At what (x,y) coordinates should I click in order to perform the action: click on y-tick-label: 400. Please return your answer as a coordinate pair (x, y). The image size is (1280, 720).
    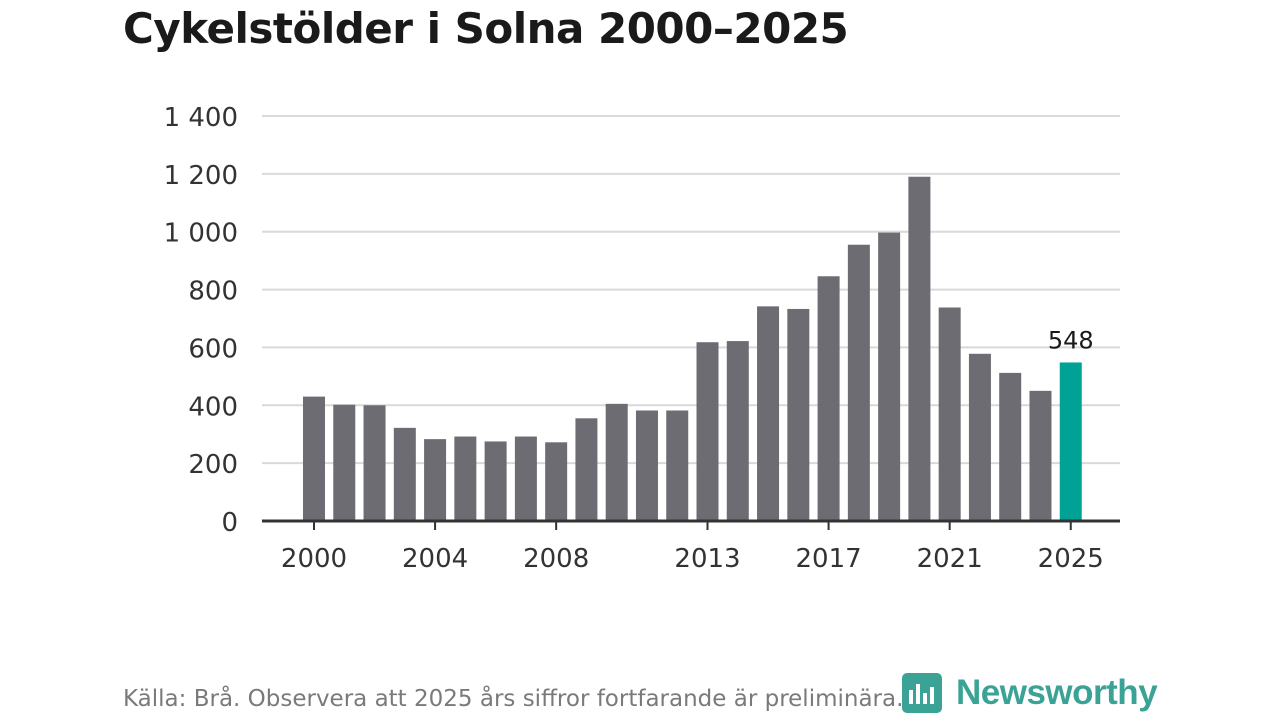
    Looking at the image, I should click on (213, 407).